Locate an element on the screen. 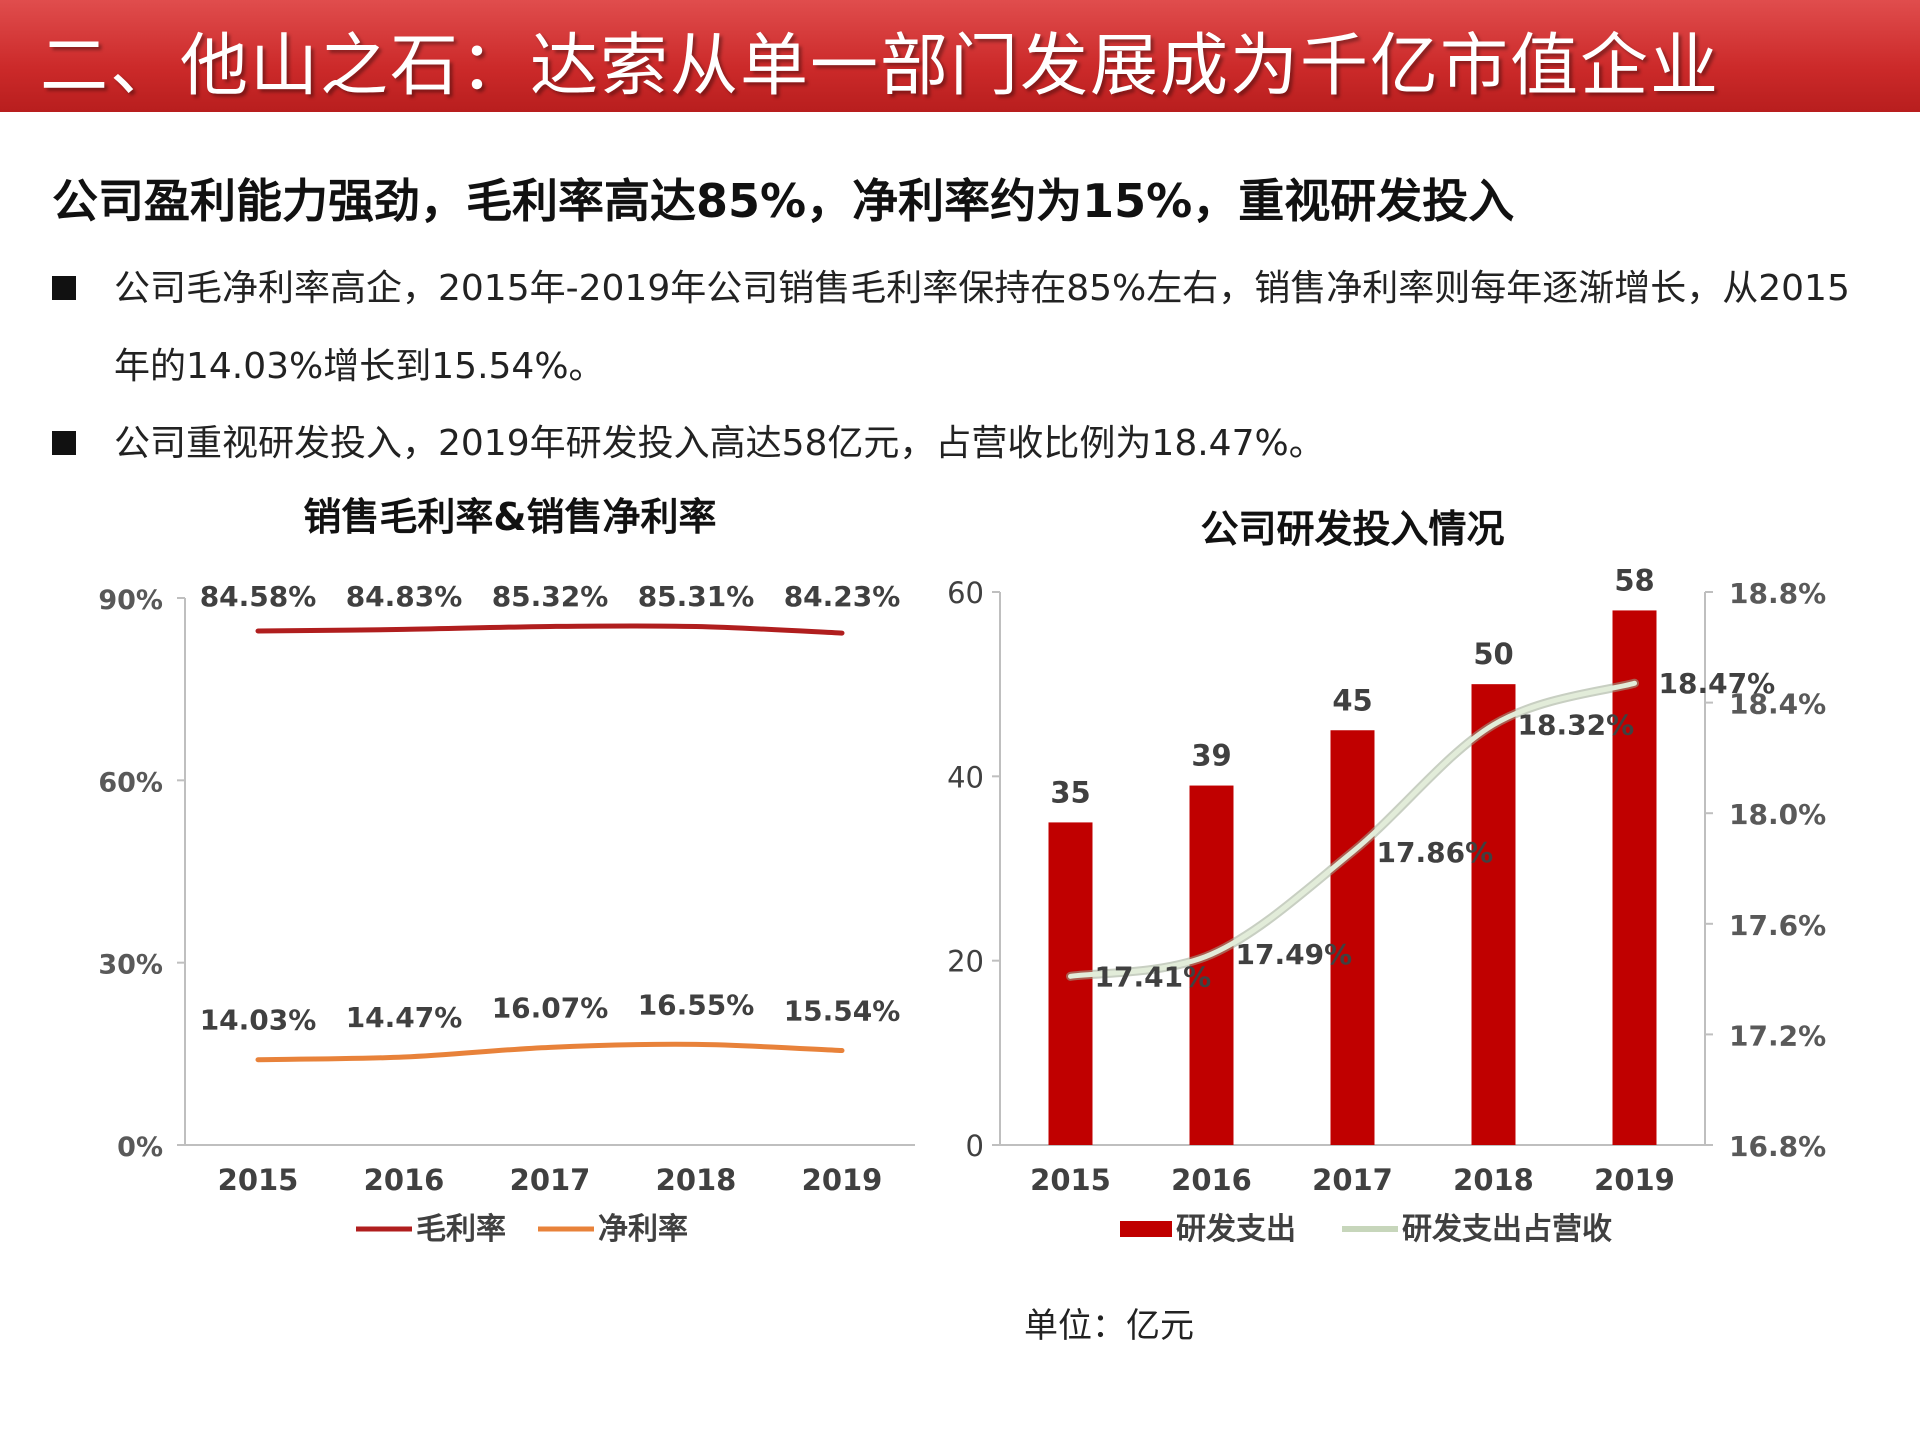 This screenshot has height=1440, width=1920. data-label: 15.54% is located at coordinates (842, 1011).